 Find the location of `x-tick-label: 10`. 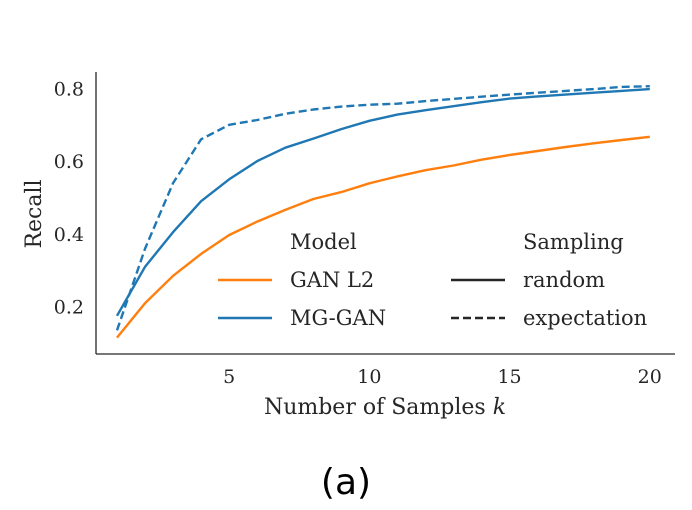

x-tick-label: 10 is located at coordinates (369, 377).